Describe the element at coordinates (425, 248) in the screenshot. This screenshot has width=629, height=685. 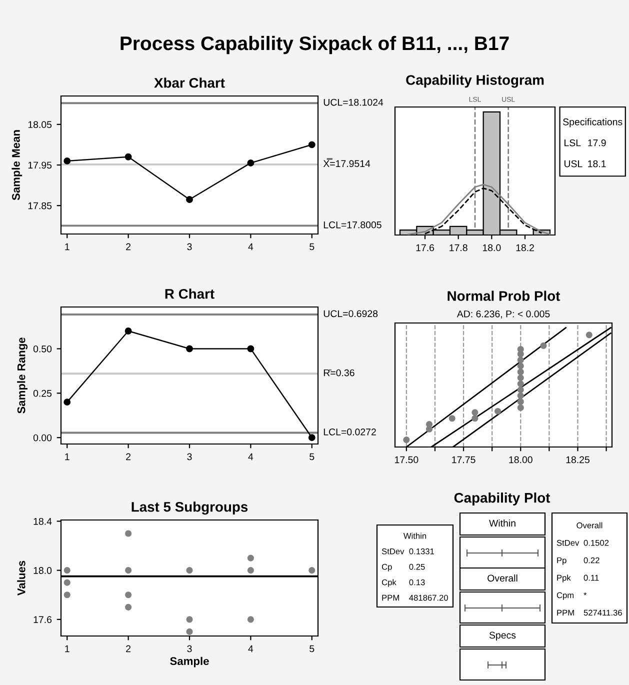
I see `x-tick-label: 17.6` at that location.